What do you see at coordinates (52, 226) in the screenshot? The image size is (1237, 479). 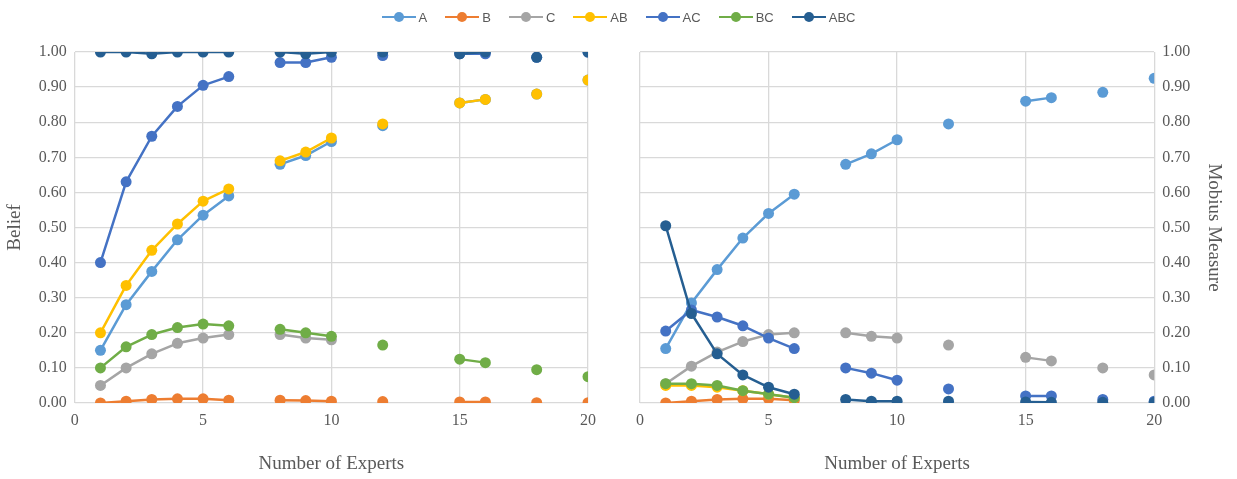 I see `y-tick-label: 0.50` at bounding box center [52, 226].